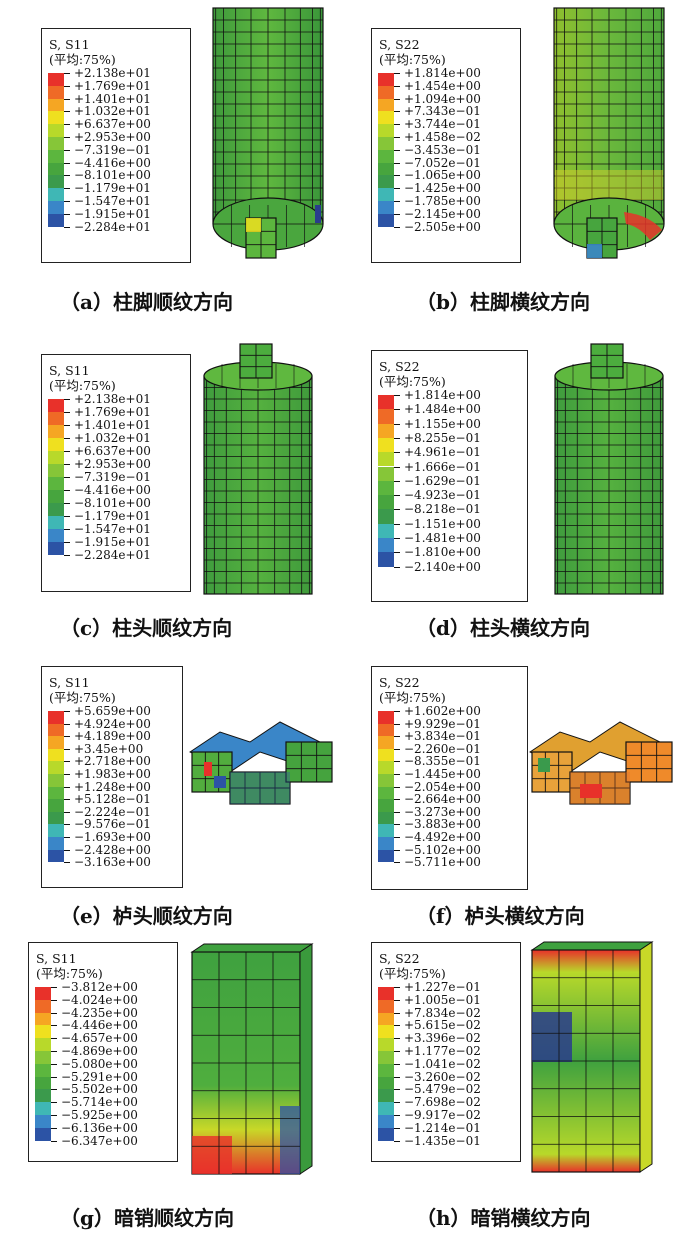 The width and height of the screenshot is (700, 1234). I want to click on legend-value: +1.094e+00, so click(442, 98).